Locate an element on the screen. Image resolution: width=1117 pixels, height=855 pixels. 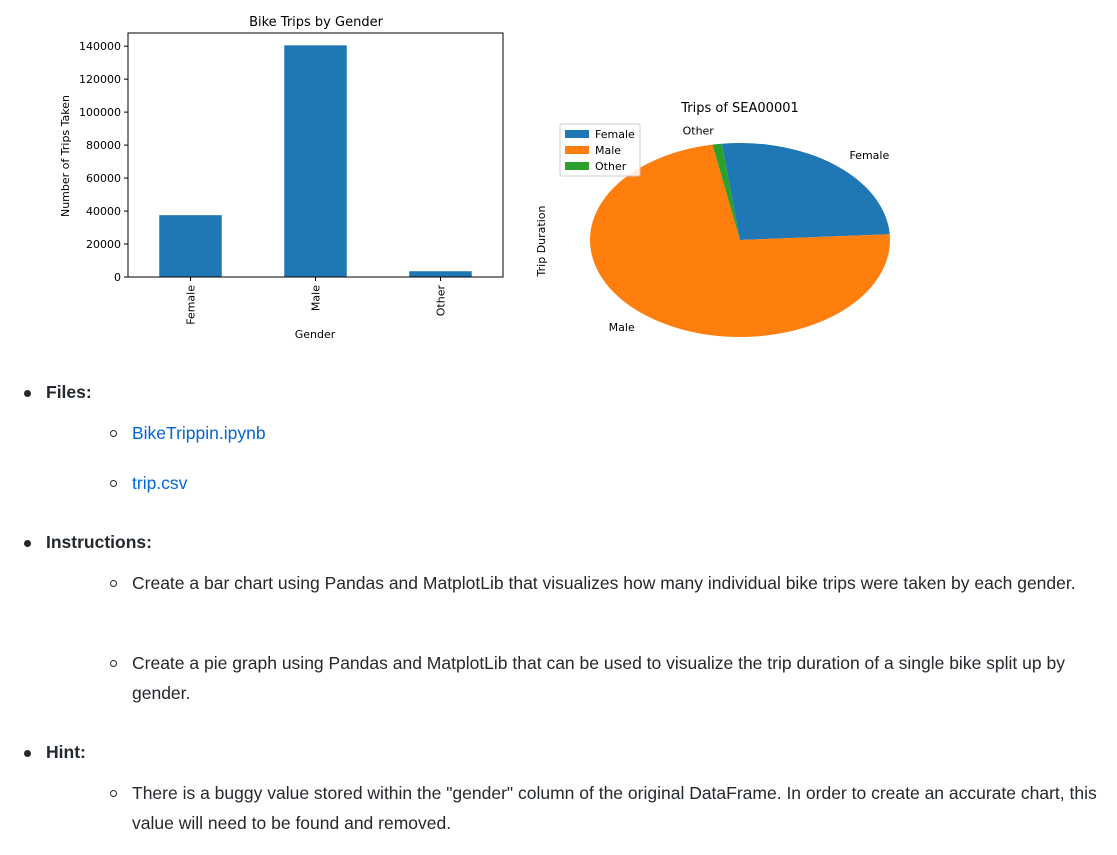
bar-chart-title: Bike Trips by Gender is located at coordinates (316, 22).